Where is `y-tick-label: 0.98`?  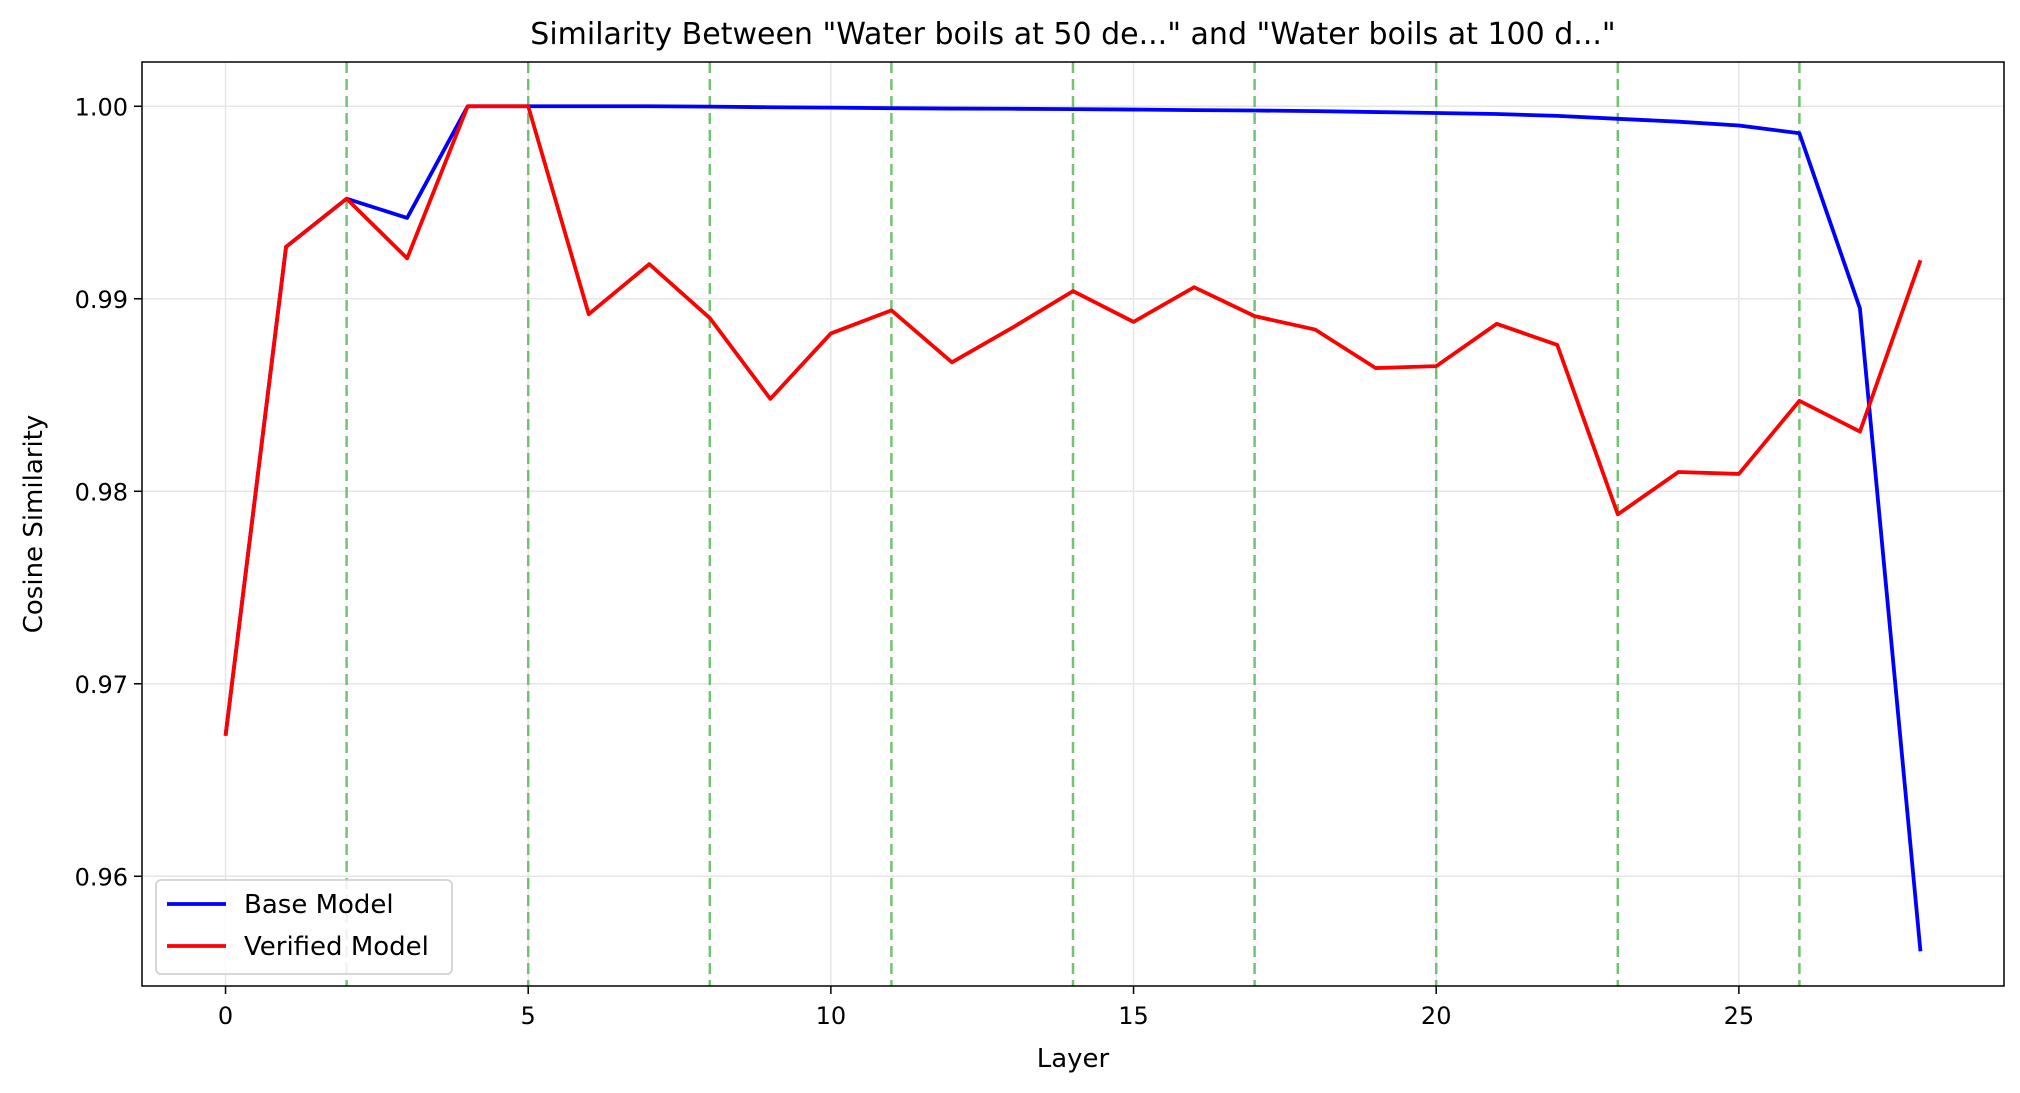 y-tick-label: 0.98 is located at coordinates (101, 492).